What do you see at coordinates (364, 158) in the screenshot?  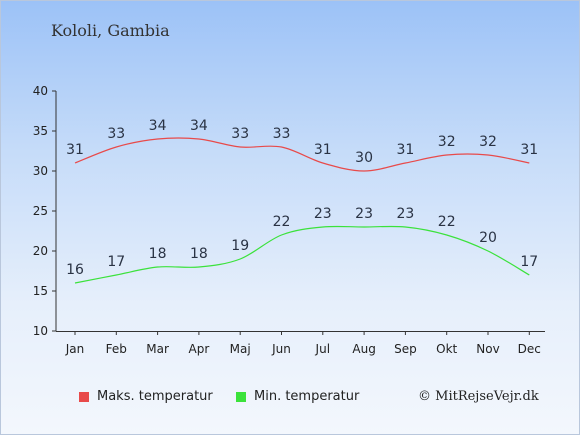 I see `data-label-max: 30` at bounding box center [364, 158].